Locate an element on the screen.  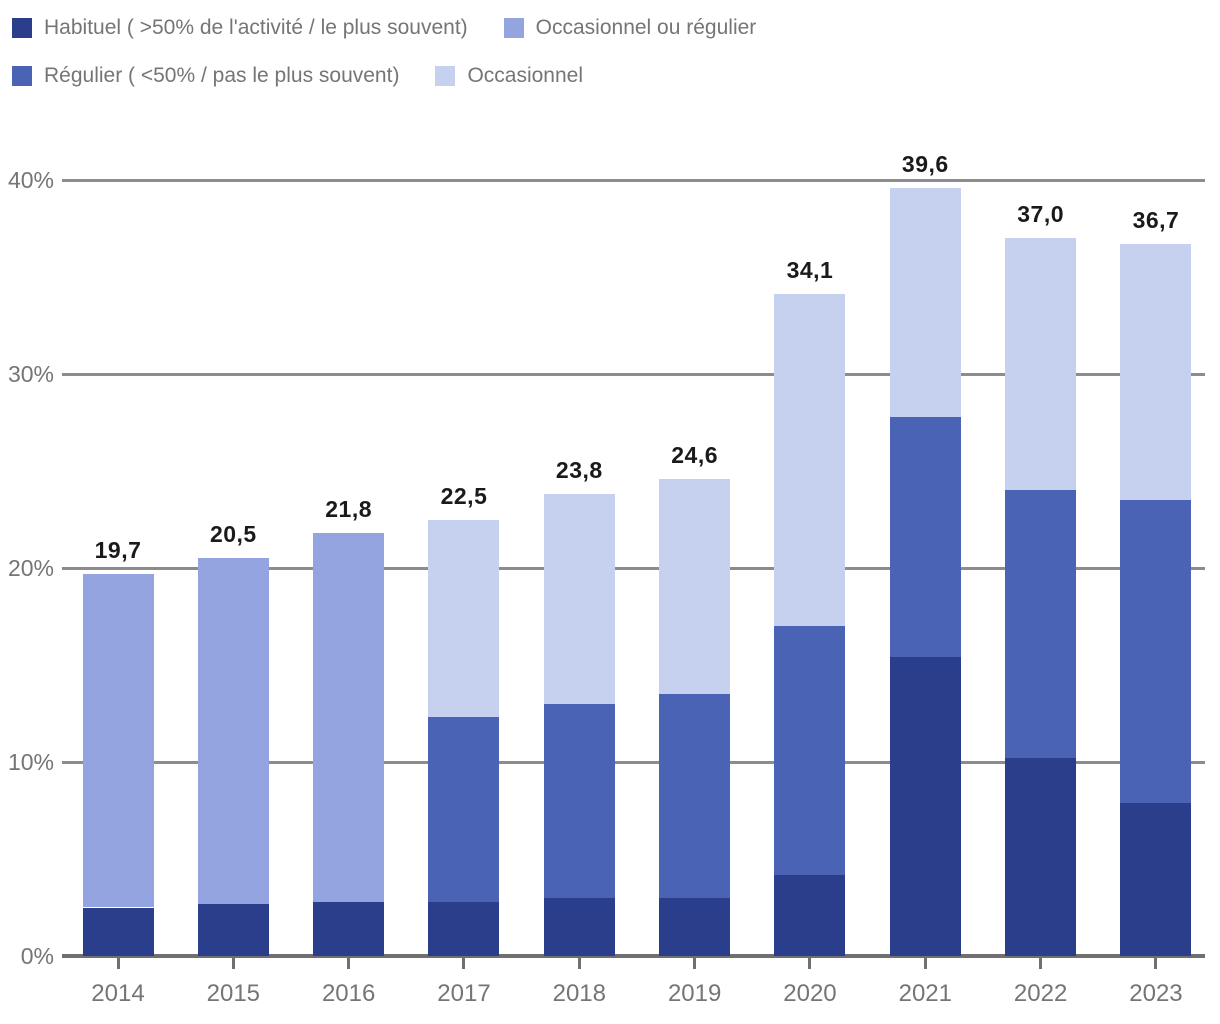
total-label-2018: 23,8 is located at coordinates (579, 470).